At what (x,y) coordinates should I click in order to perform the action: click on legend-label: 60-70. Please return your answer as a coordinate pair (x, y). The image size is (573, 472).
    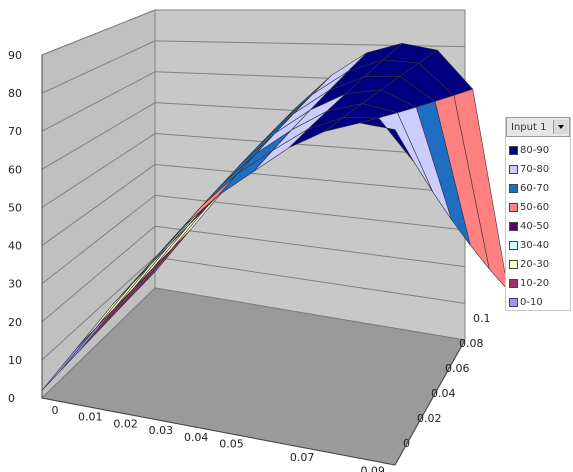
    Looking at the image, I should click on (535, 188).